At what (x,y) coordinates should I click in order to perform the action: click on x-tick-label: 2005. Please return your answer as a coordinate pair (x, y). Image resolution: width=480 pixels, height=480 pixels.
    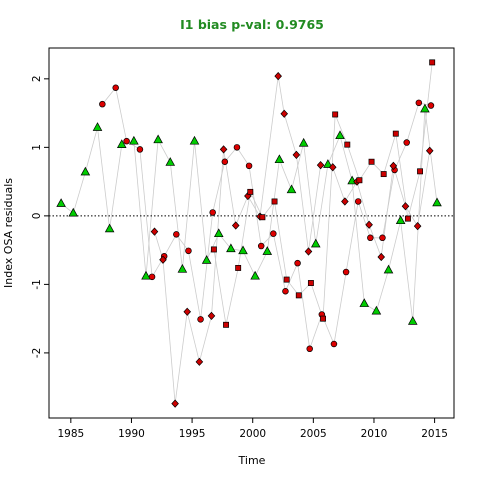
    Looking at the image, I should click on (313, 434).